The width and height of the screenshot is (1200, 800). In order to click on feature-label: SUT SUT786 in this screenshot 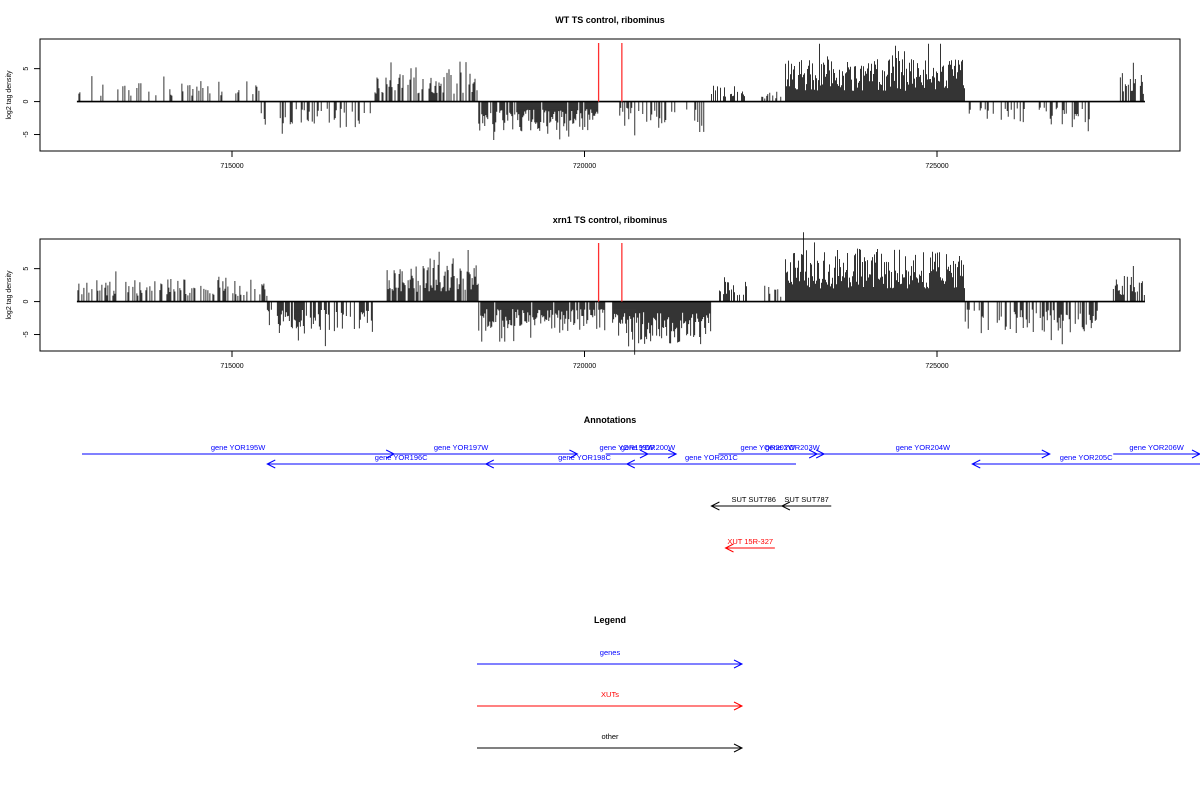, I will do `click(753, 499)`.